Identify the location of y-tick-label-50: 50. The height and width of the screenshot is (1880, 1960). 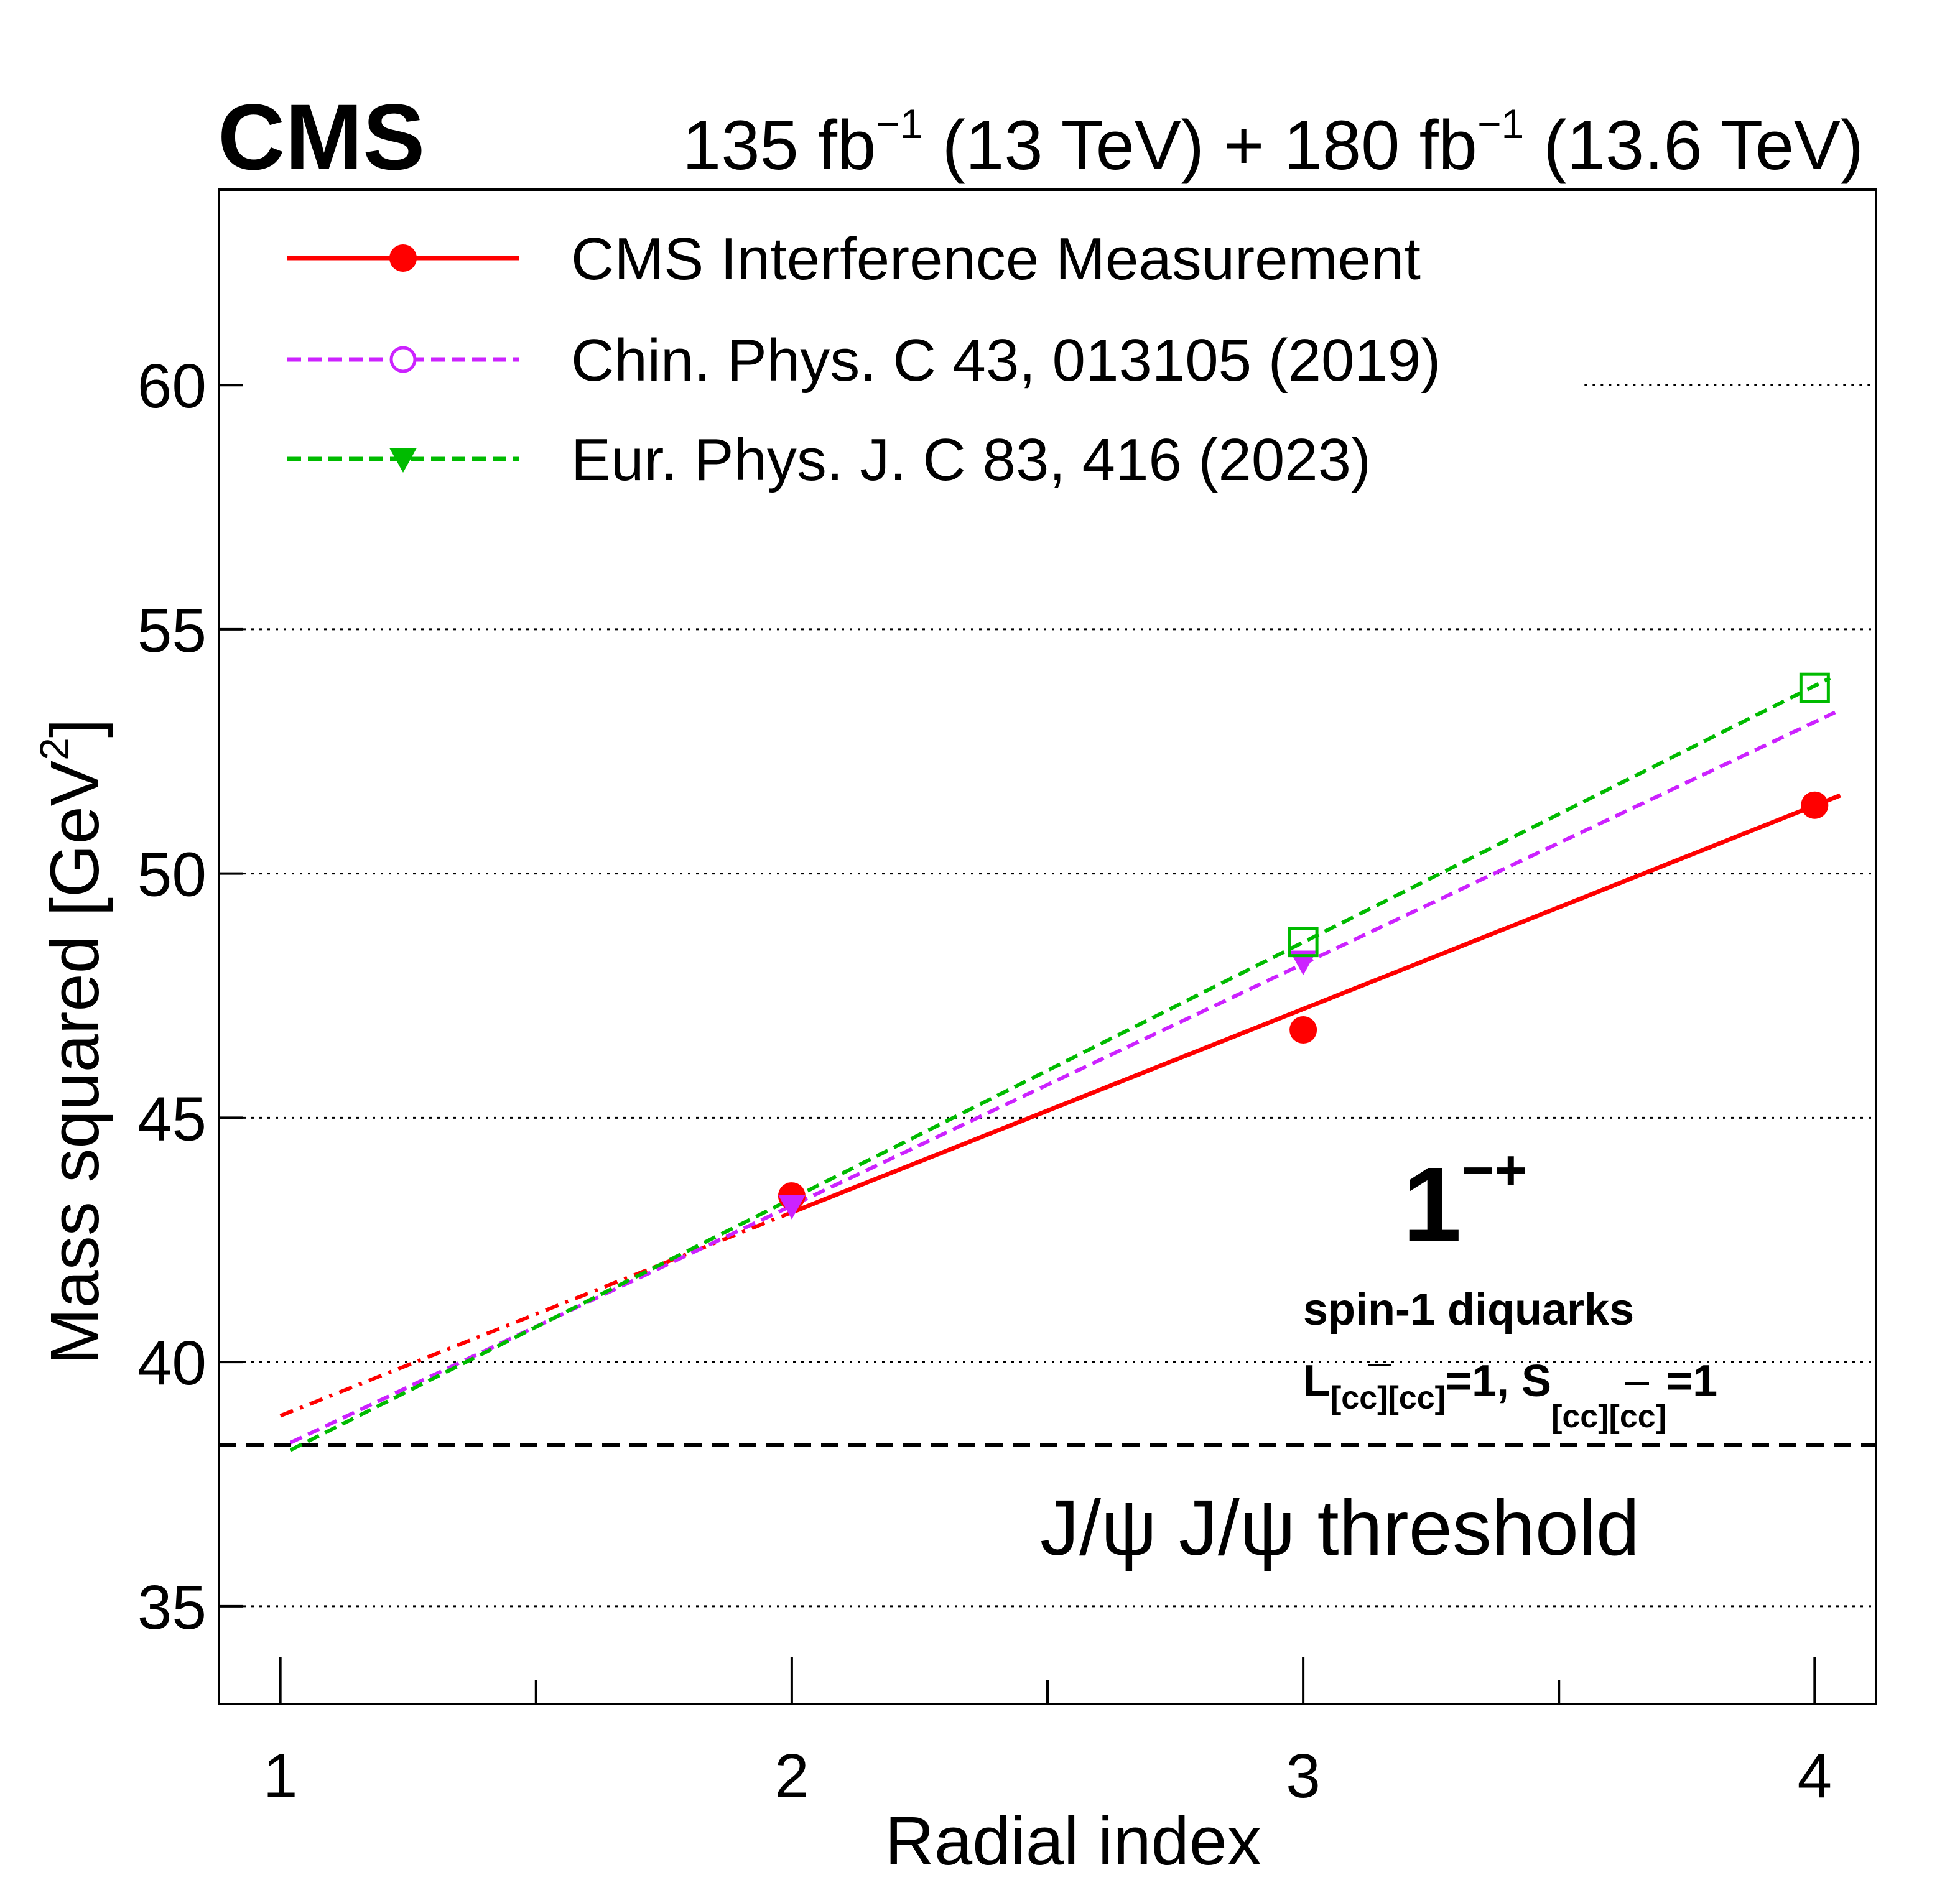
(172, 875).